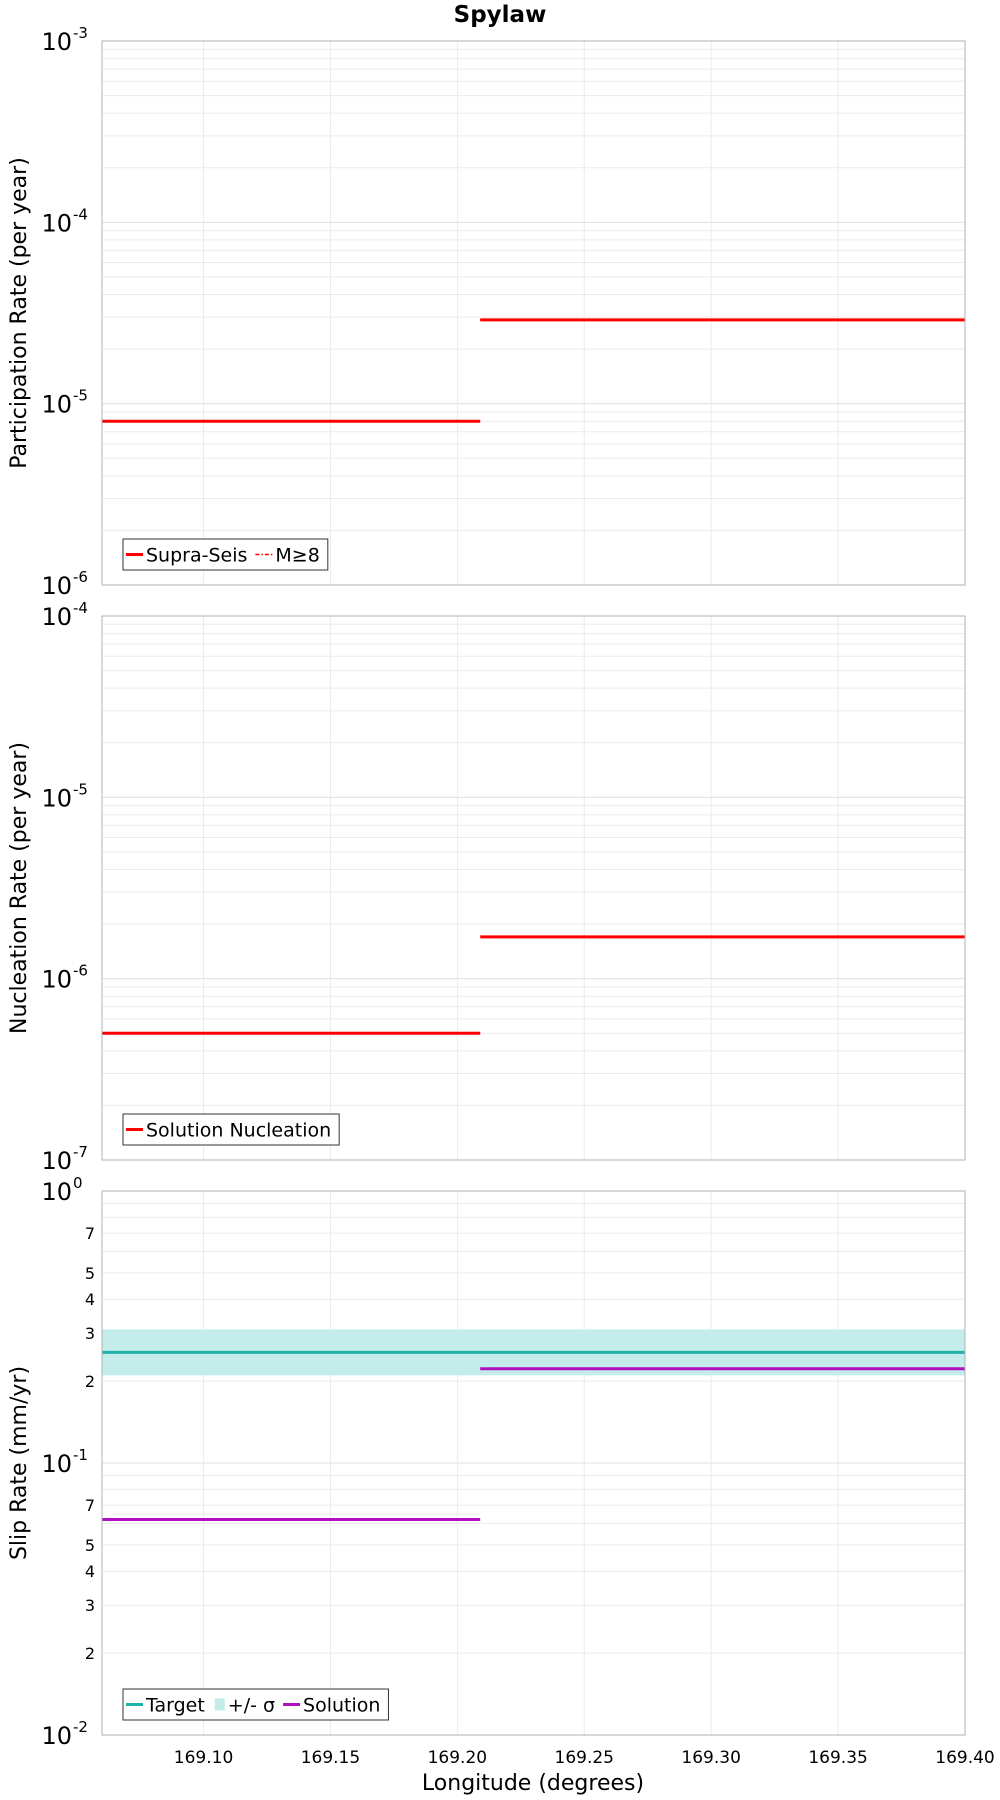 This screenshot has height=1800, width=1000. I want to click on legend: Target +/- σ Solution, so click(255, 1704).